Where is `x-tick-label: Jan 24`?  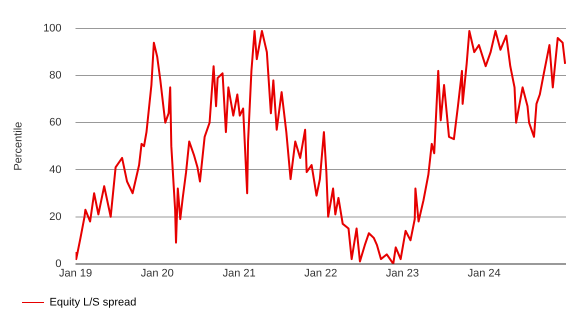 x-tick-label: Jan 24 is located at coordinates (484, 273).